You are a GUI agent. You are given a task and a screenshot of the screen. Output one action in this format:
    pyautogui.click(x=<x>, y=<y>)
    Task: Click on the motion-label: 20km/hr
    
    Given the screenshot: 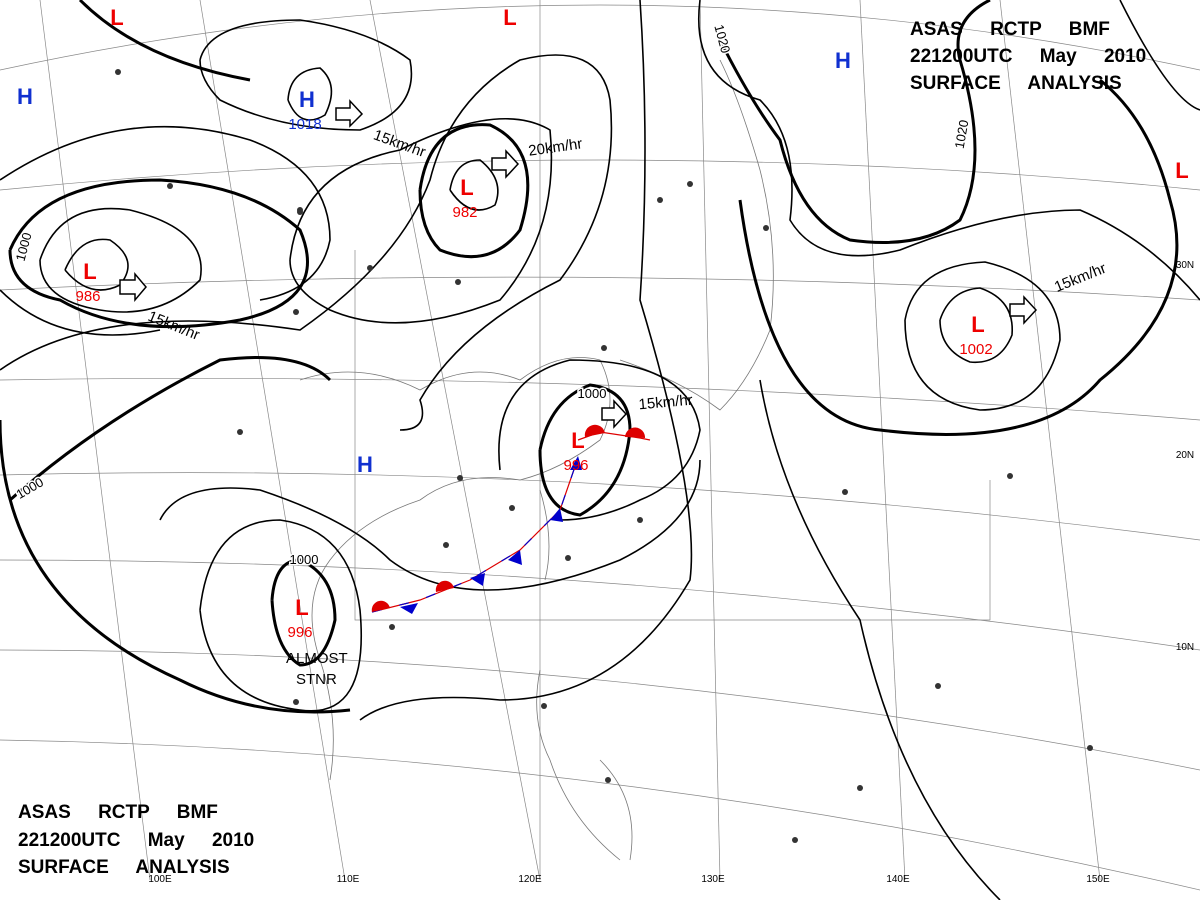 What is the action you would take?
    pyautogui.click(x=555, y=147)
    